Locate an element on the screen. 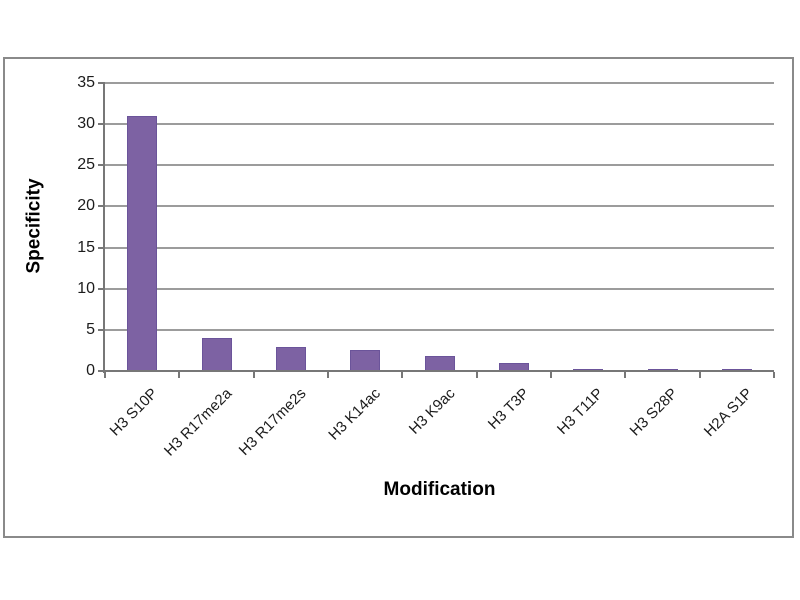 Image resolution: width=800 pixels, height=600 pixels. y-tick-label: 20 is located at coordinates (86, 206).